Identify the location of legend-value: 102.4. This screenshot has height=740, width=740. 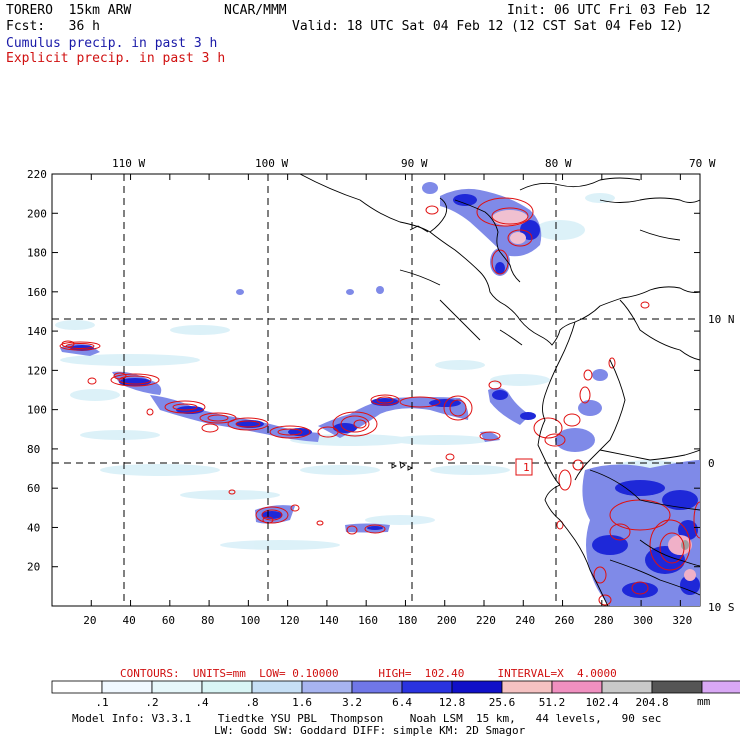
(602, 702).